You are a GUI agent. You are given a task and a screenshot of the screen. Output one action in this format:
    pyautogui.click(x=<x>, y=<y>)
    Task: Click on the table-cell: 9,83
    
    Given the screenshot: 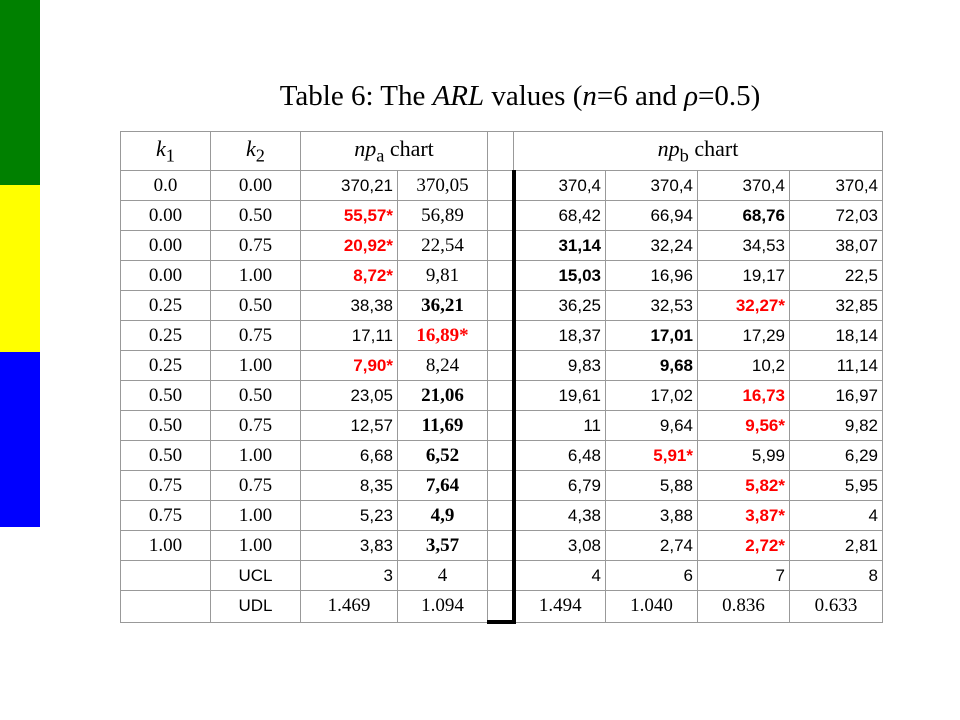 What is the action you would take?
    pyautogui.click(x=559, y=365)
    